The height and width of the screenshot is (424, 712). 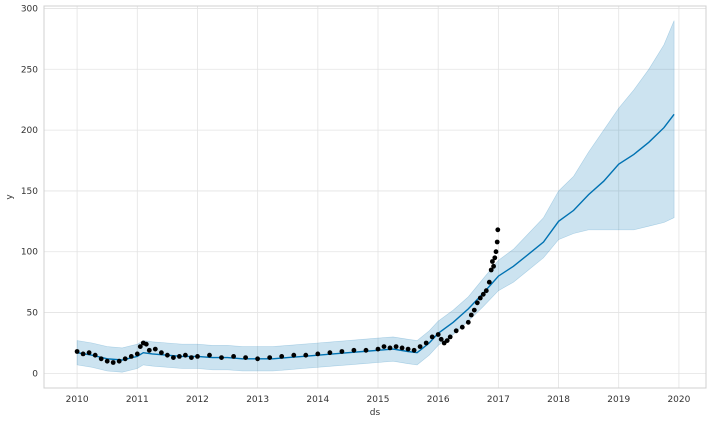 I want to click on y-tick-label-50: 50, so click(x=33, y=314).